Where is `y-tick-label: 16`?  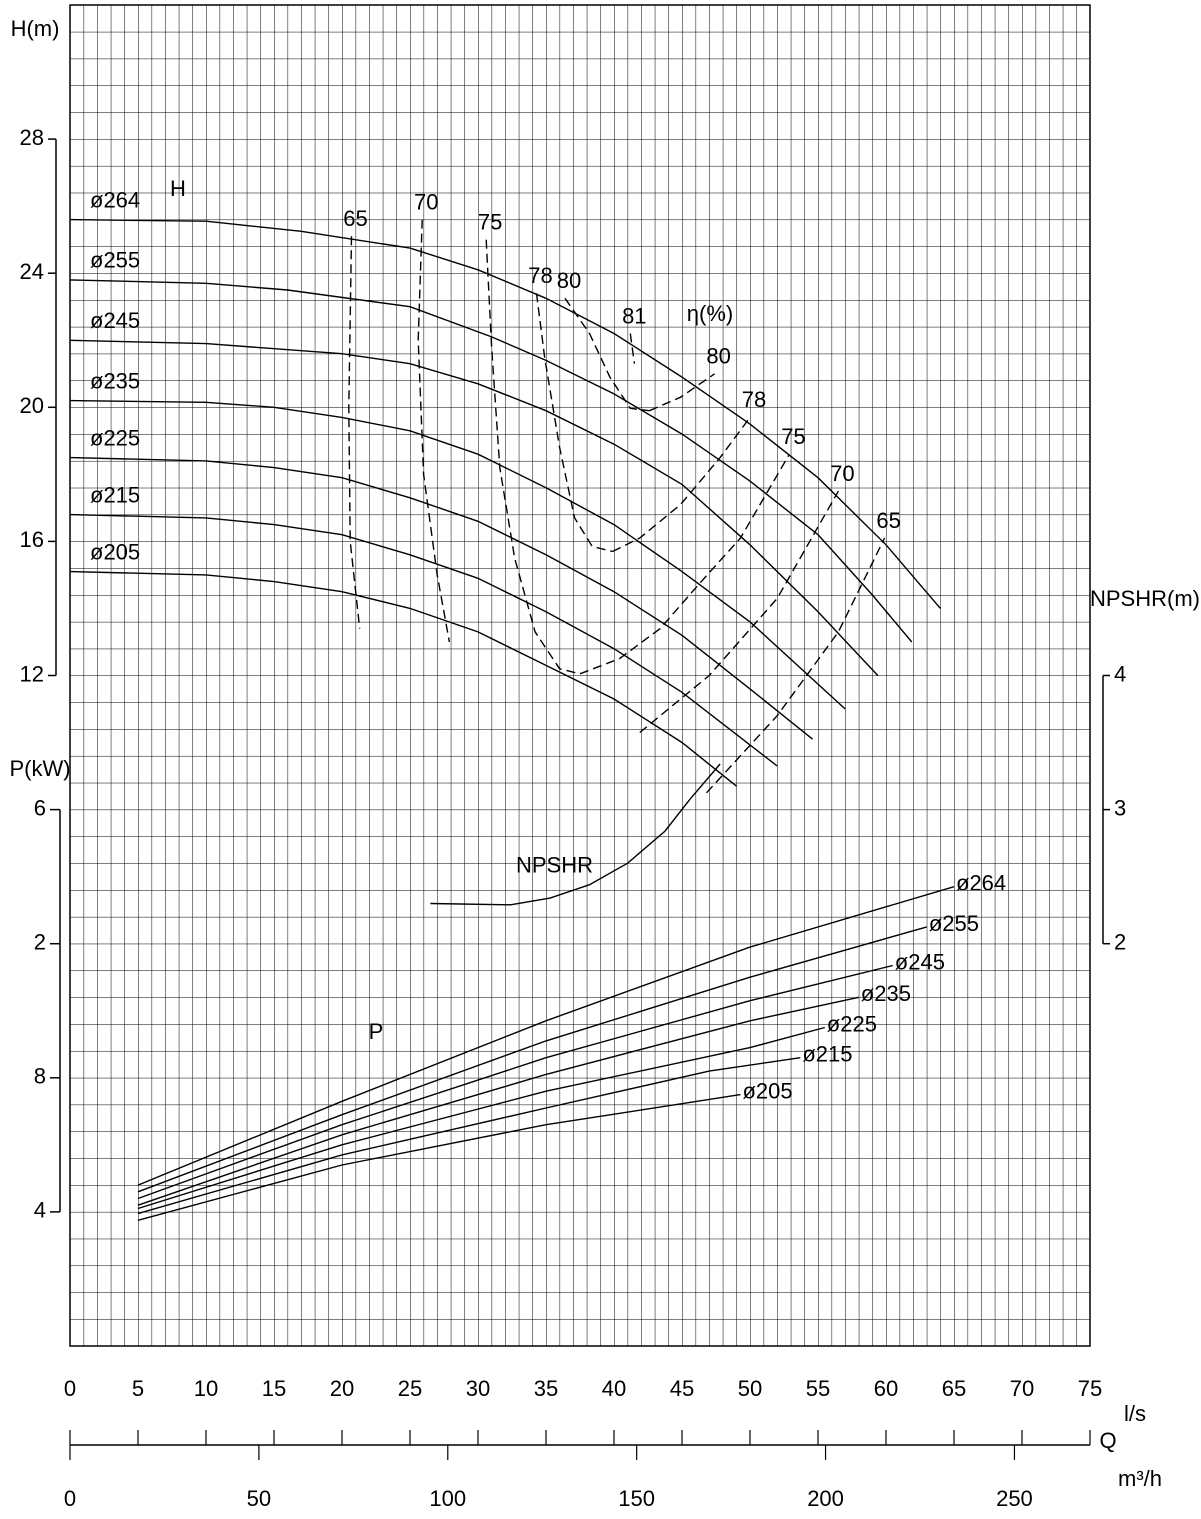 y-tick-label: 16 is located at coordinates (32, 539).